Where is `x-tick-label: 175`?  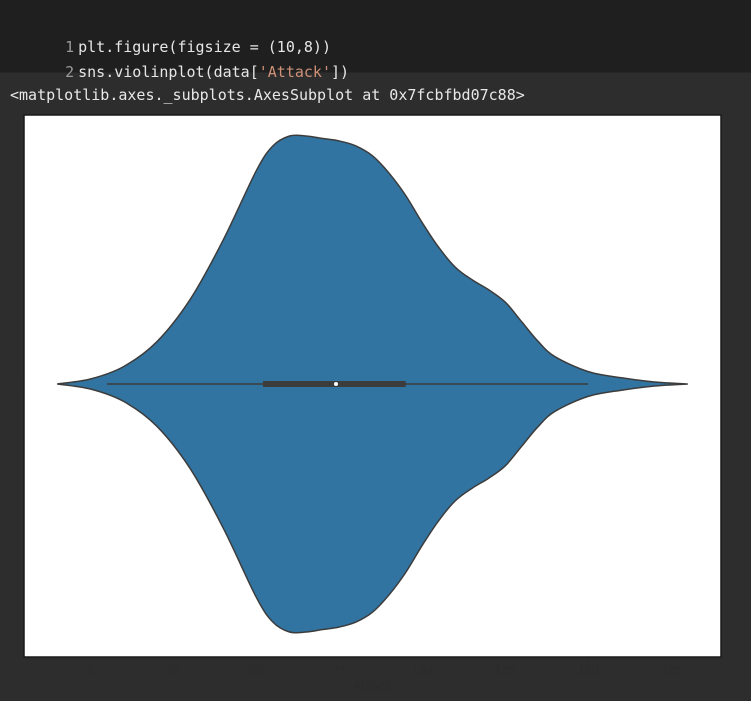 x-tick-label: 175 is located at coordinates (671, 670).